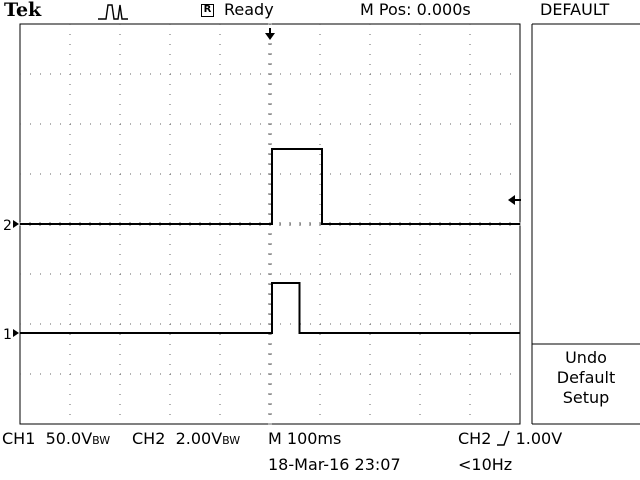  I want to click on ch1-marker-arrow, so click(16, 333).